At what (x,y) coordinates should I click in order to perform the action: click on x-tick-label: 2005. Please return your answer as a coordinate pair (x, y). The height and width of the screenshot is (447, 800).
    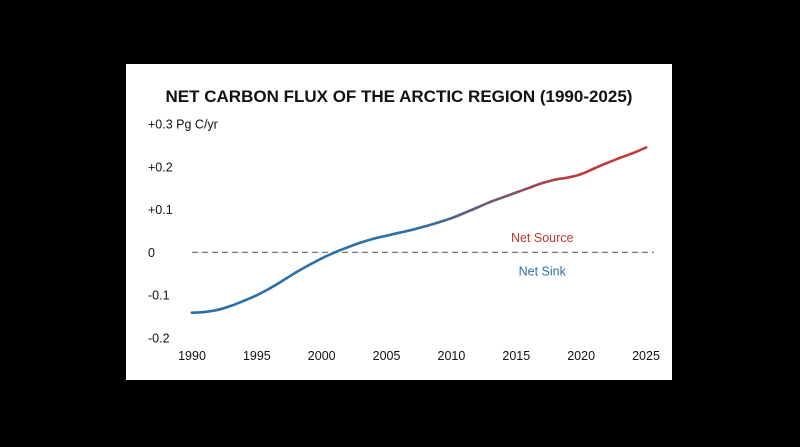
    Looking at the image, I should click on (387, 356).